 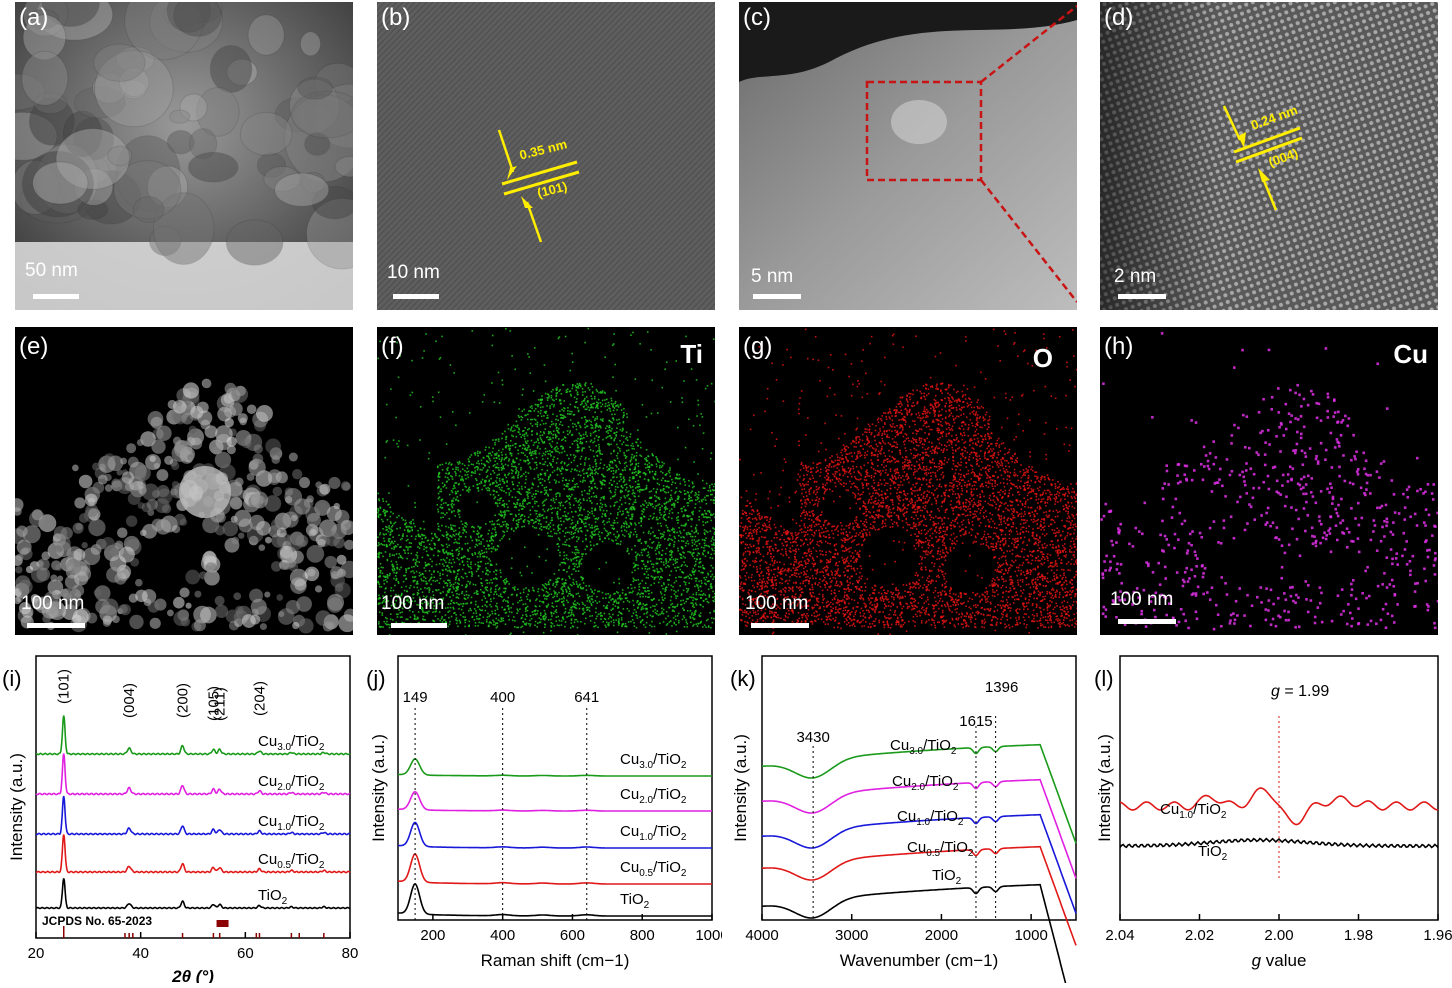 What do you see at coordinates (395, 18) in the screenshot?
I see `panel-label: (b)` at bounding box center [395, 18].